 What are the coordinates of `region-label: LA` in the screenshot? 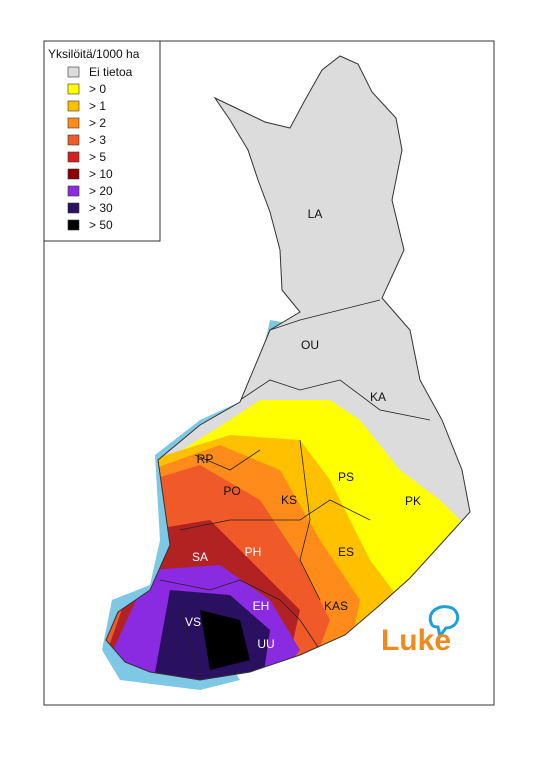 It's located at (315, 214).